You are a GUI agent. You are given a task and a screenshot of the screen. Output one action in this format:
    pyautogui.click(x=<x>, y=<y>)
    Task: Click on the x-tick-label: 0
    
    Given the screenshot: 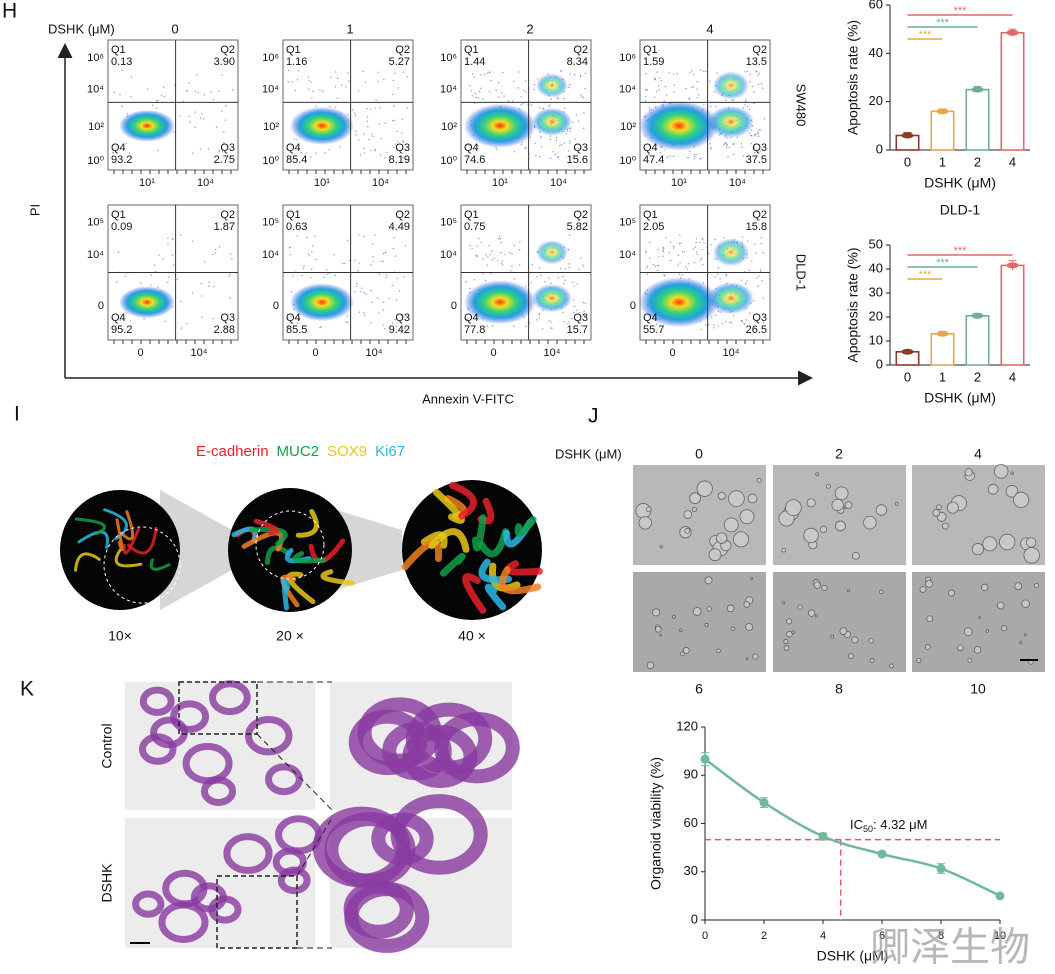 What is the action you would take?
    pyautogui.click(x=907, y=376)
    